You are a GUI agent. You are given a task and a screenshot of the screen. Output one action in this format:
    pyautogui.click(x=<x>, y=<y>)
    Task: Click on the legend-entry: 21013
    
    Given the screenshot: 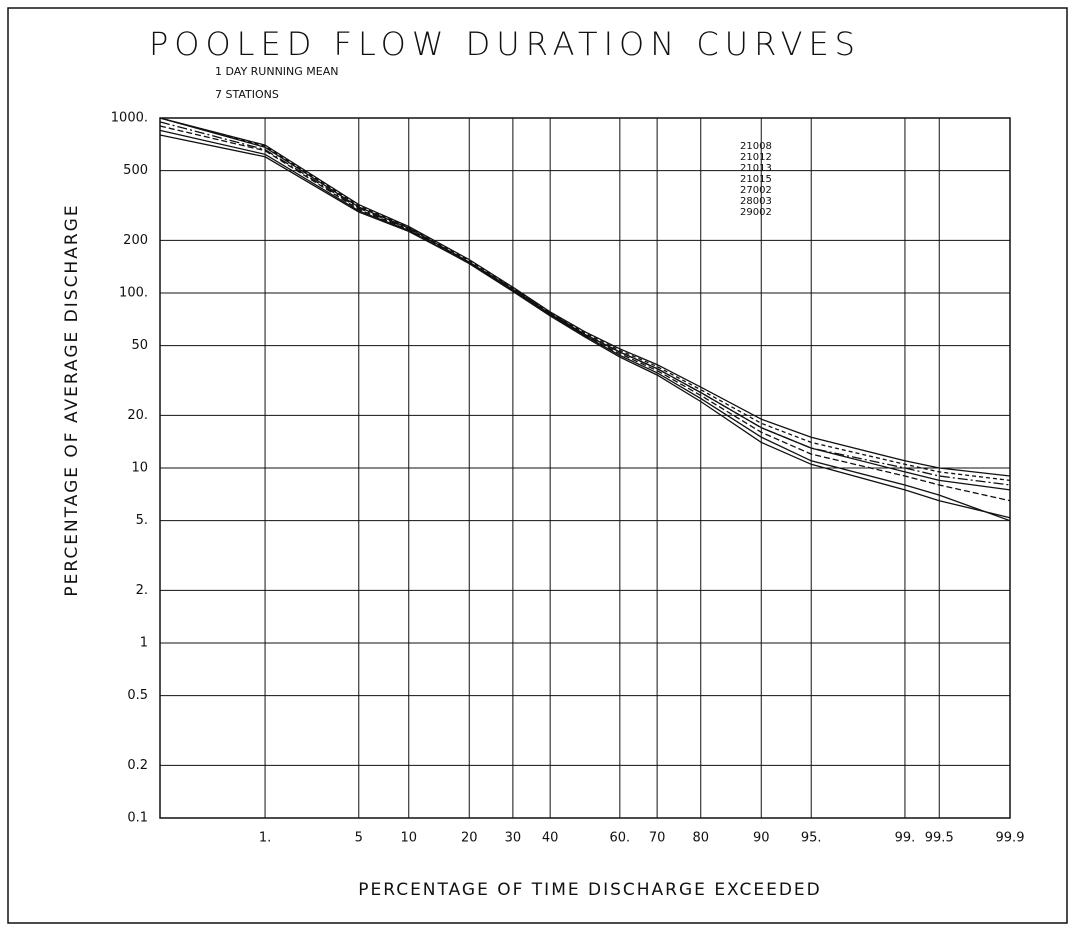 What is the action you would take?
    pyautogui.click(x=756, y=168)
    